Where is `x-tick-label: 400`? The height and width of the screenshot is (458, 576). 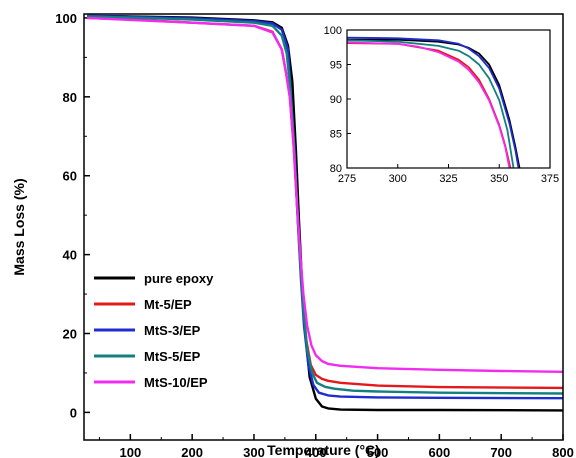 x-tick-label: 400 is located at coordinates (316, 451).